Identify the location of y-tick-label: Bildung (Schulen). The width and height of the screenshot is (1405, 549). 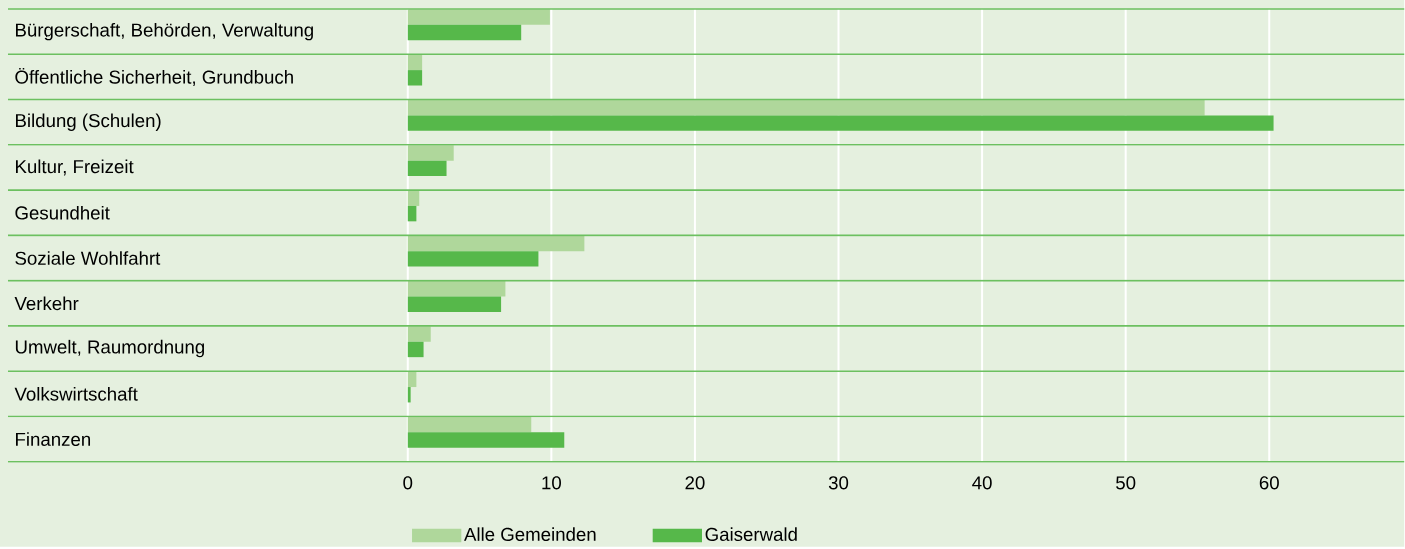
(88, 122).